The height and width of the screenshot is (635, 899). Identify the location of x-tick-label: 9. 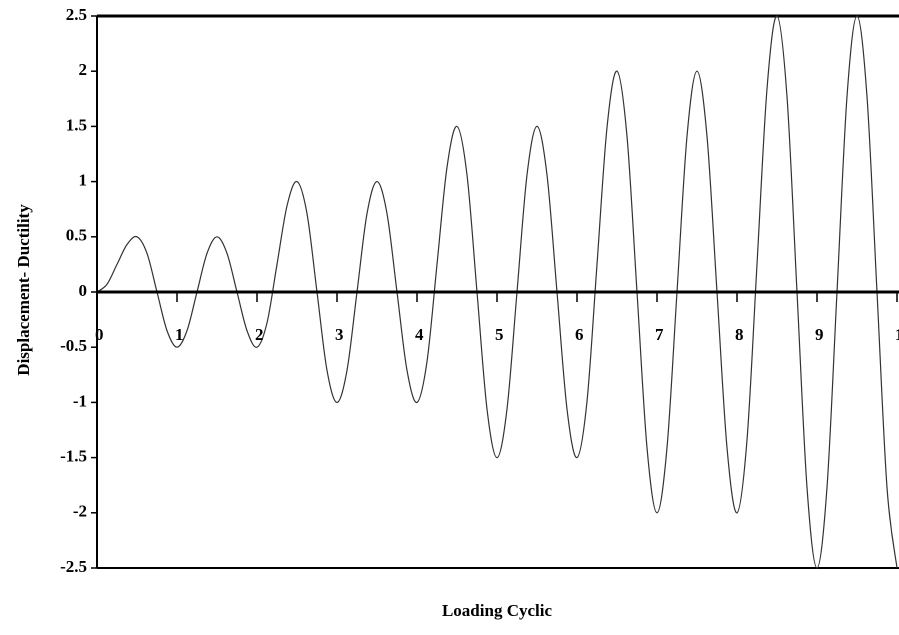
(819, 334).